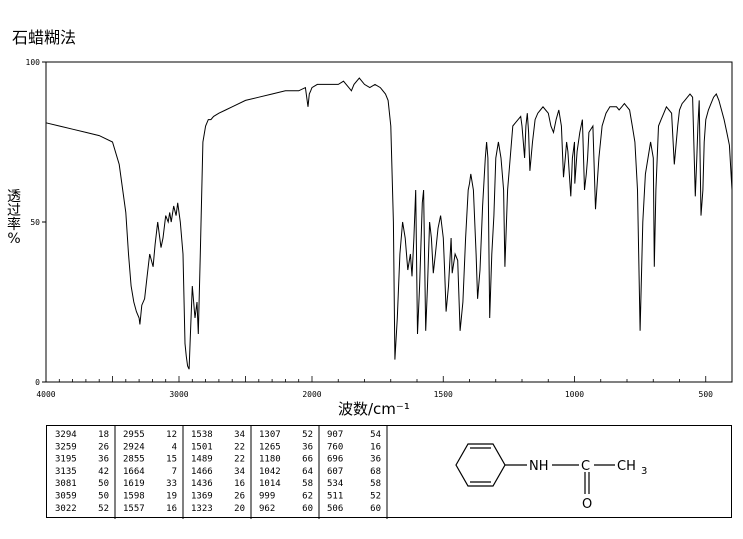 The image size is (743, 539). What do you see at coordinates (270, 484) in the screenshot?
I see `peak-wavenumber: 1014` at bounding box center [270, 484].